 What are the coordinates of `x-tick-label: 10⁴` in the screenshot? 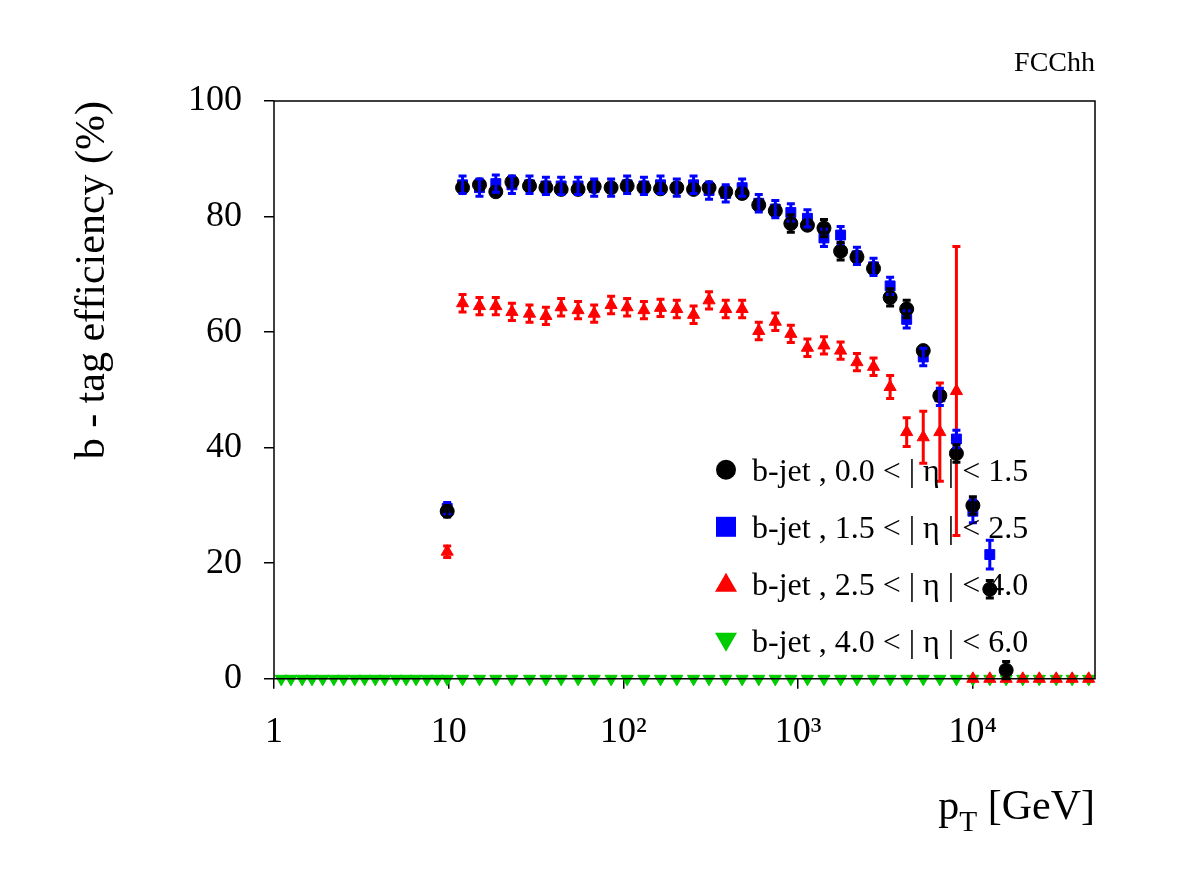 It's located at (973, 729).